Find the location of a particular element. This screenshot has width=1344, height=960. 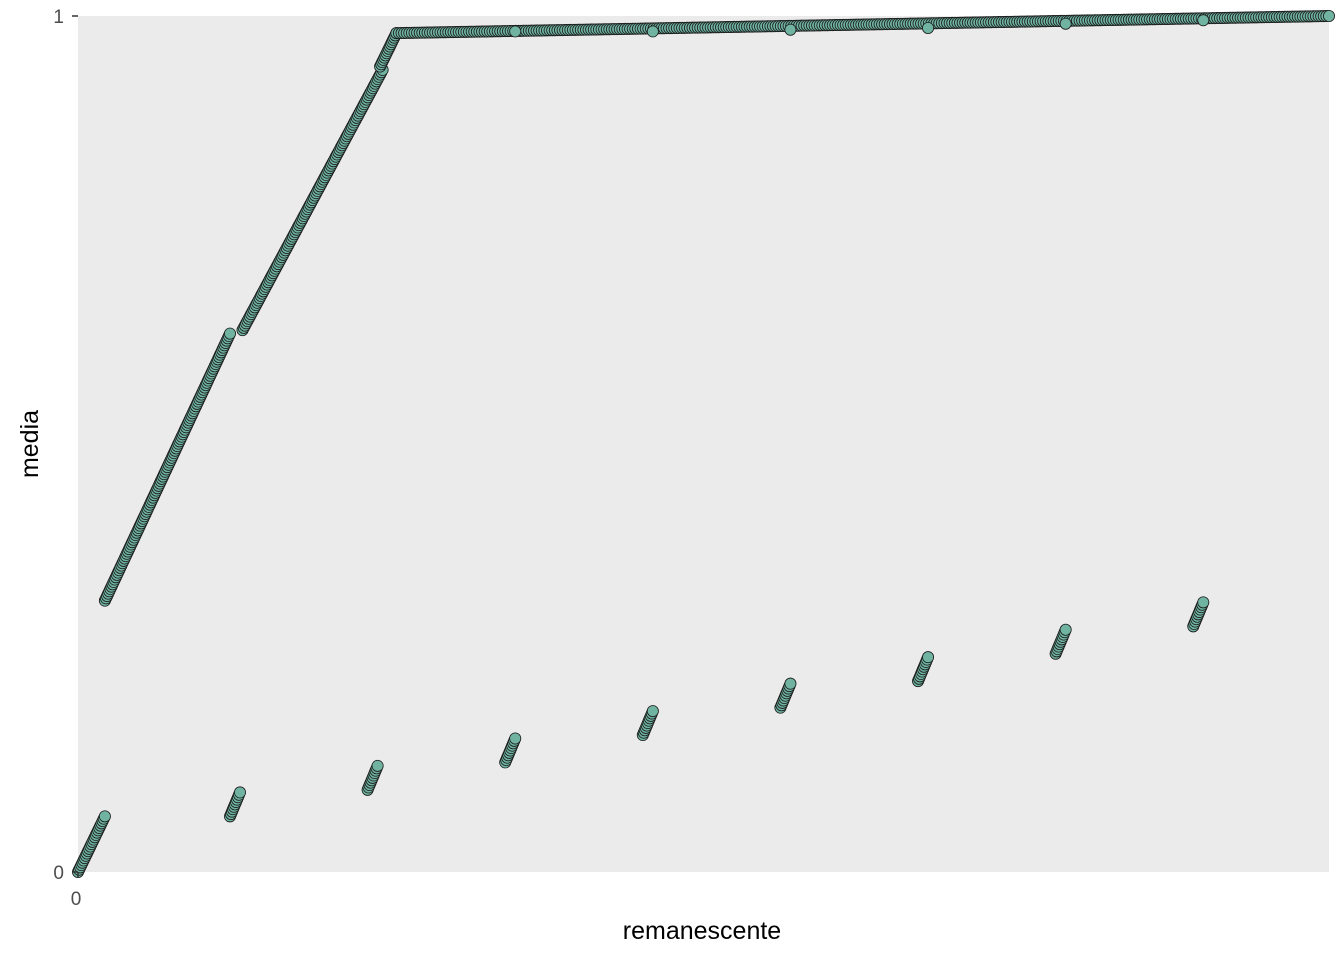

x-axis-title: remanescente is located at coordinates (702, 931).